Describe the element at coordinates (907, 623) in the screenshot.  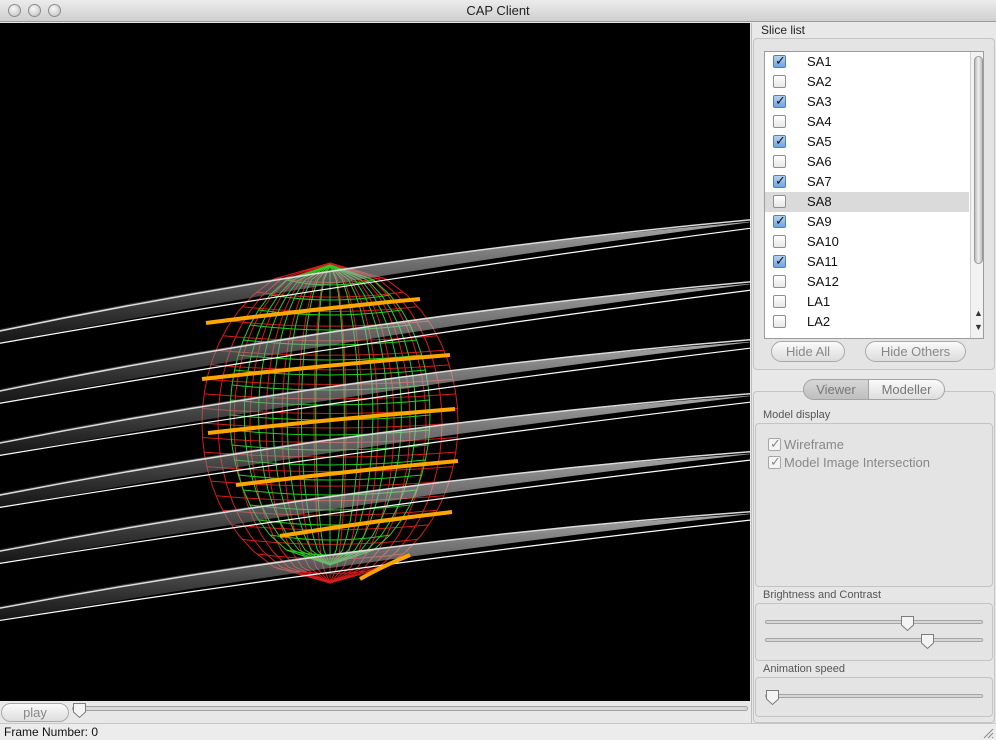
I see `brightness-slider-thumb` at that location.